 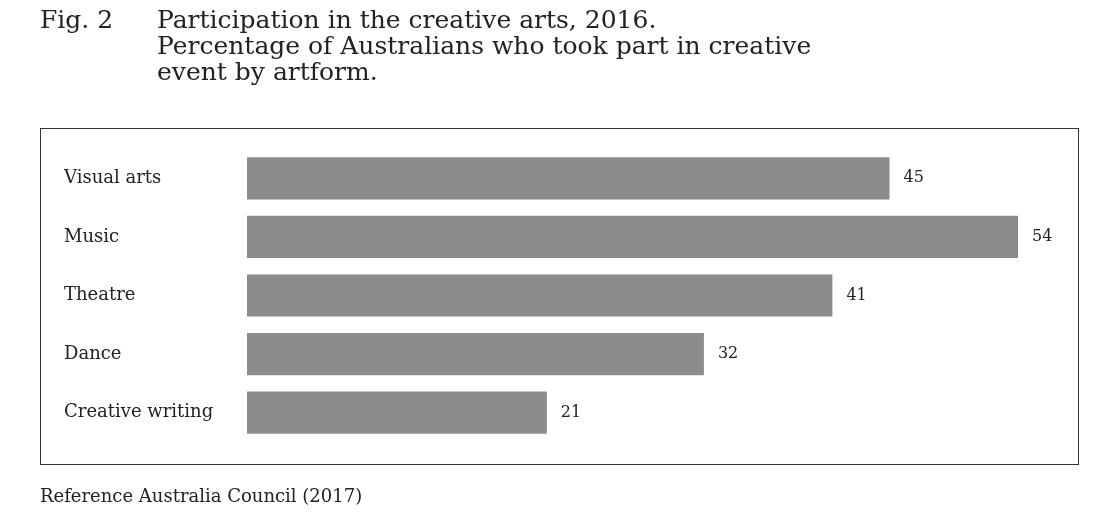 I want to click on data-label: 54, so click(x=1042, y=236).